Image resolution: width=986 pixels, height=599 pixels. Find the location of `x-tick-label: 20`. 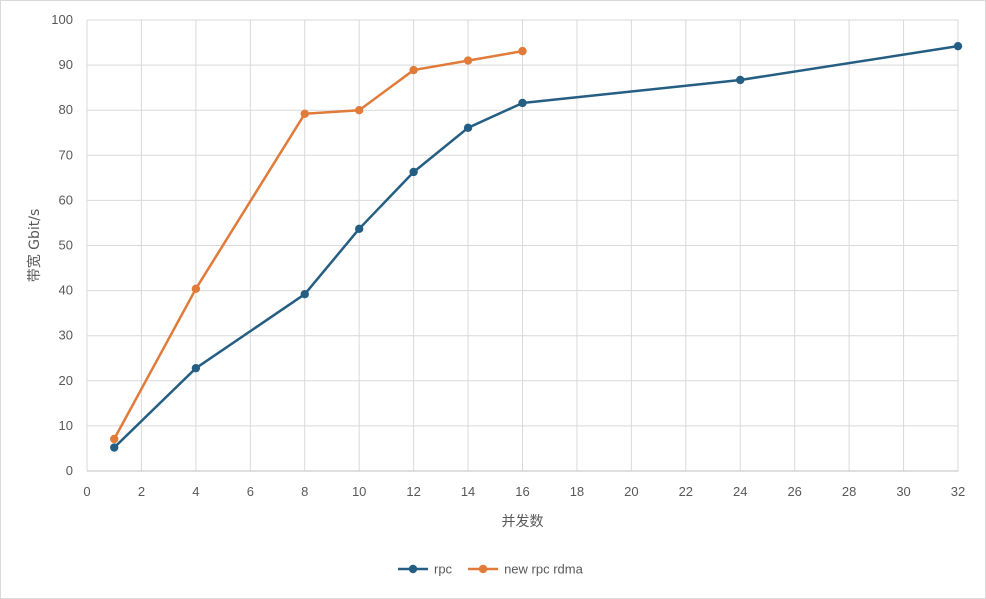

x-tick-label: 20 is located at coordinates (631, 491).